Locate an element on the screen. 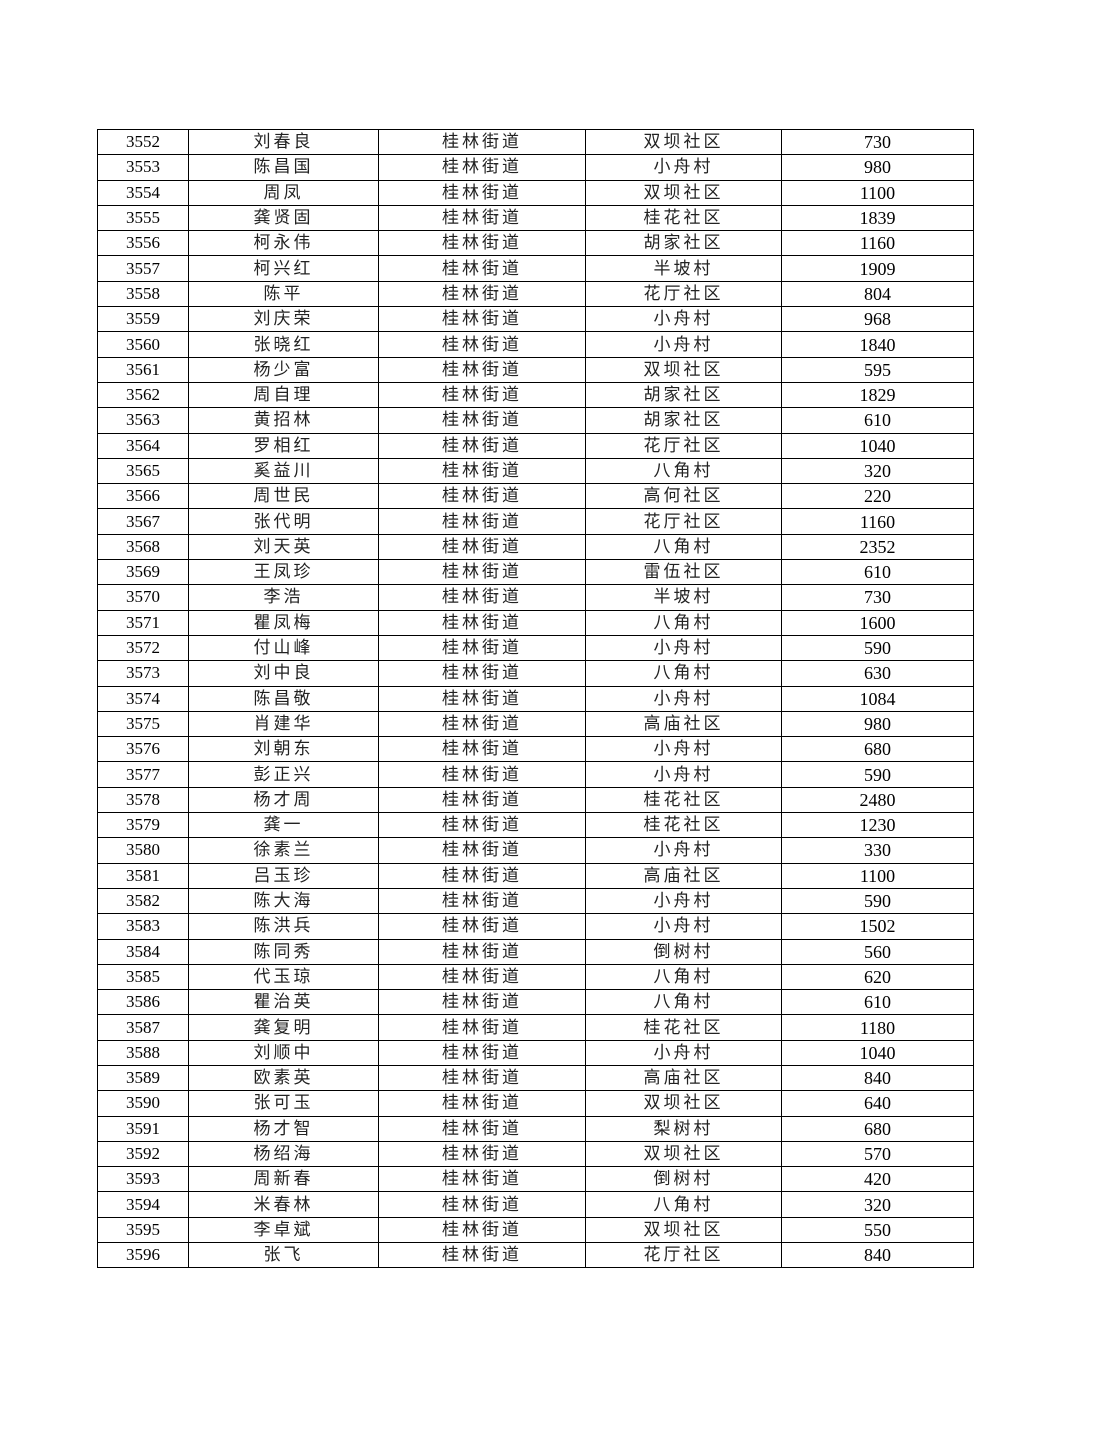 Image resolution: width=1105 pixels, height=1429 pixels. amount-cell: 680 is located at coordinates (877, 1128).